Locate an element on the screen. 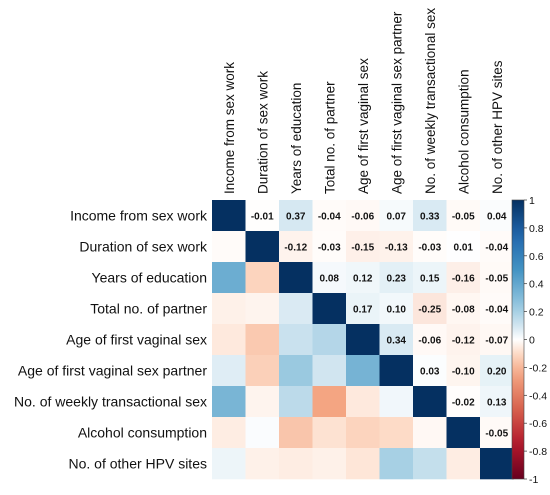 This screenshot has width=550, height=495. cell-value-0-5: 0.07 is located at coordinates (397, 217).